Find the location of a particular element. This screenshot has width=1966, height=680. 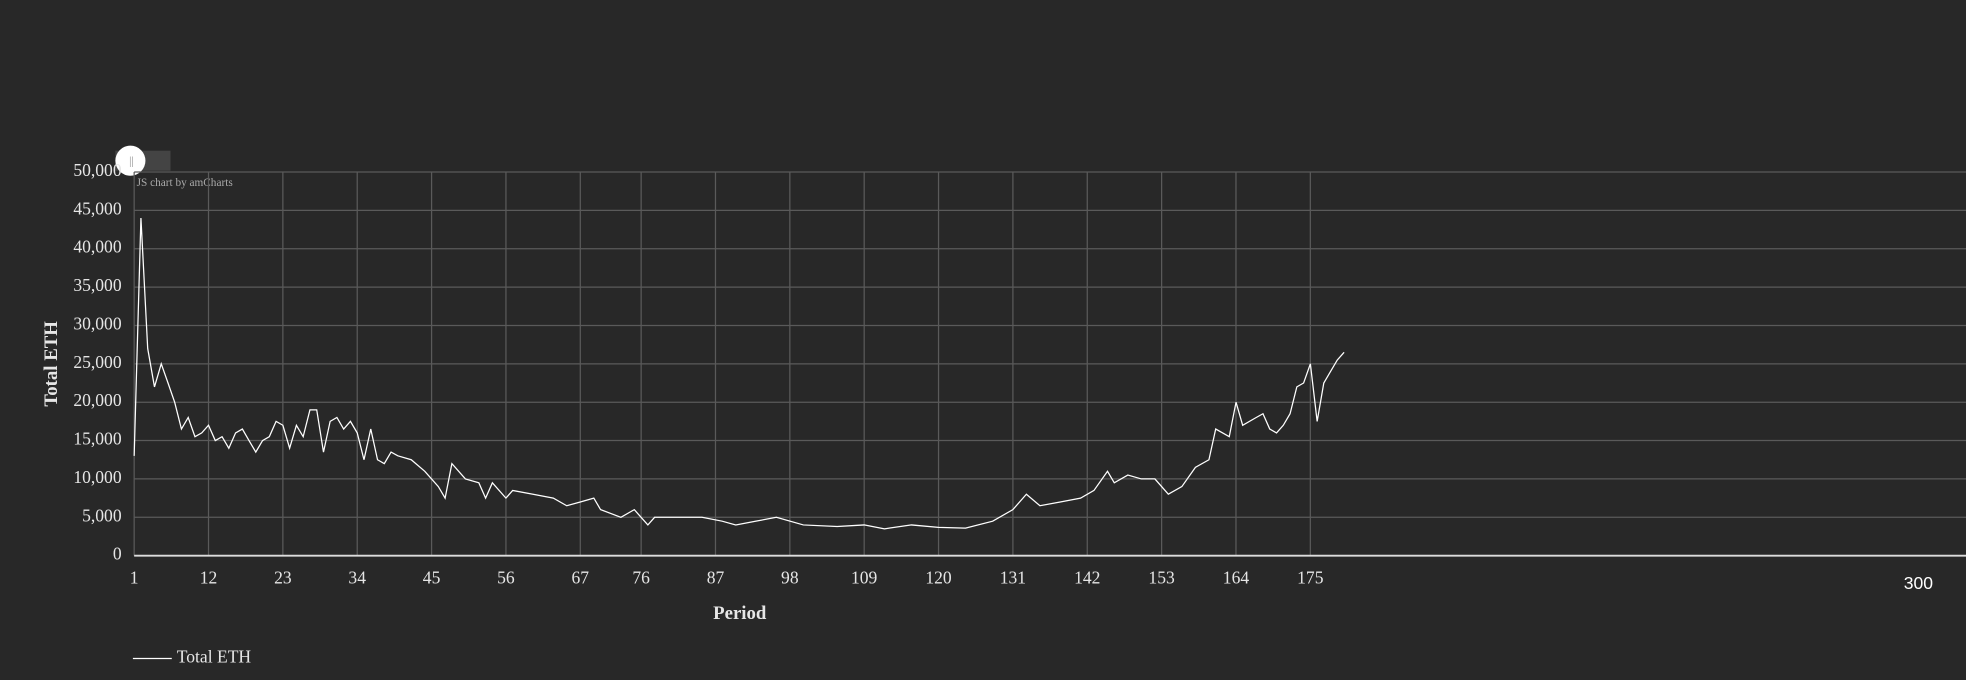

x-tick-label: 120 is located at coordinates (938, 578).